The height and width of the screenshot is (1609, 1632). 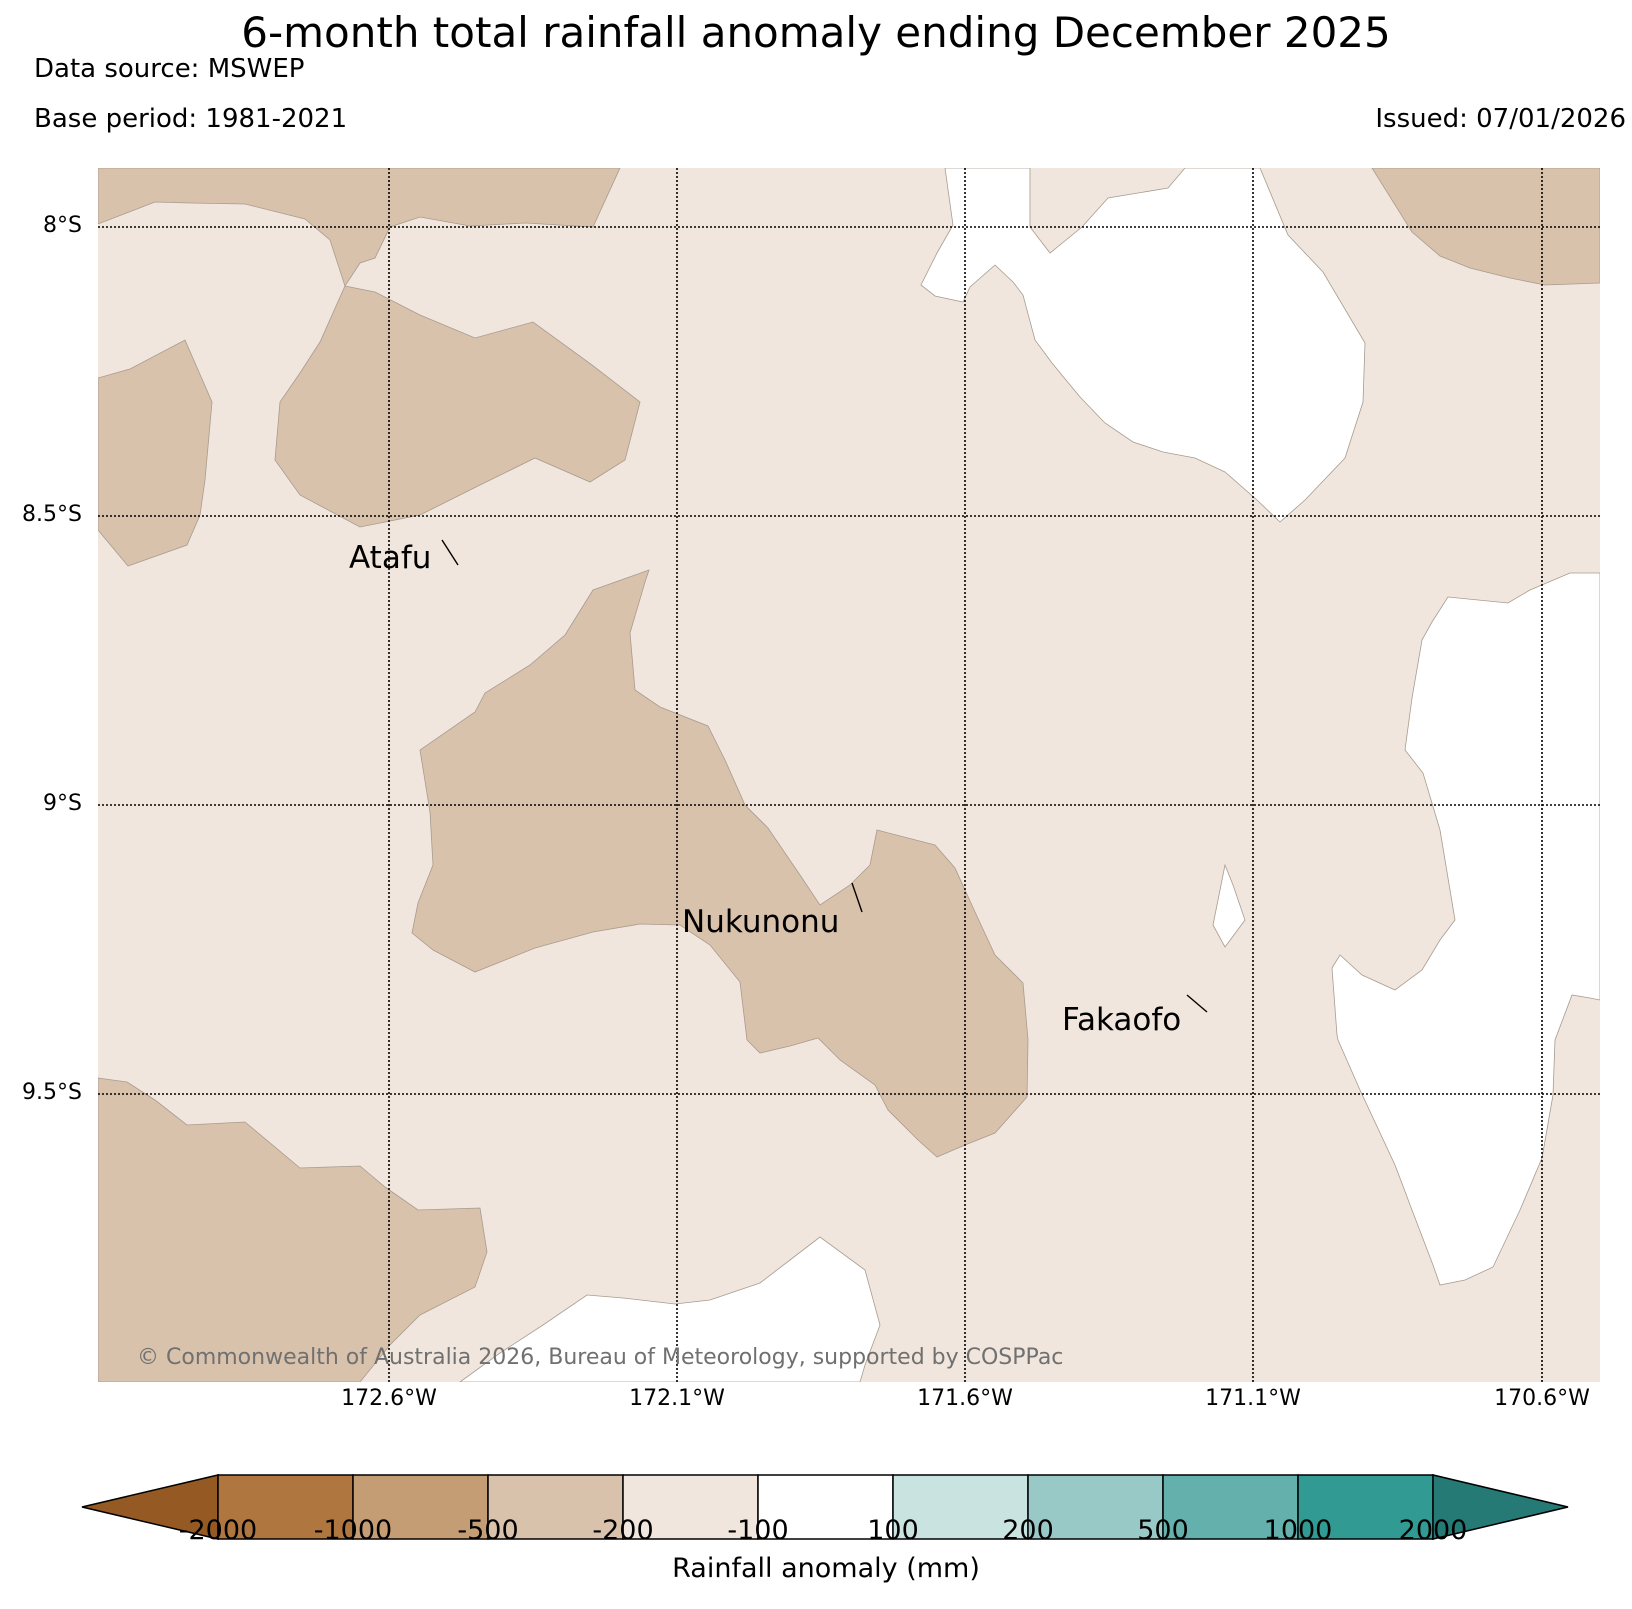 What do you see at coordinates (1500, 119) in the screenshot?
I see `issued-date-label: Issued: 07/01/2026` at bounding box center [1500, 119].